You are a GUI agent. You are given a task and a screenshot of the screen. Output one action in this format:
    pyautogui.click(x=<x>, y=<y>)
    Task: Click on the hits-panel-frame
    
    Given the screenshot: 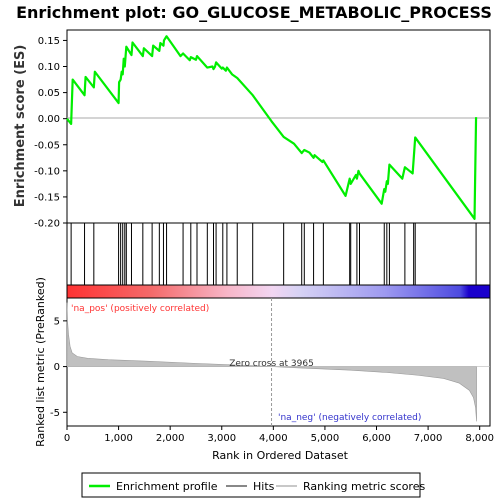 What is the action you would take?
    pyautogui.click(x=278, y=254)
    